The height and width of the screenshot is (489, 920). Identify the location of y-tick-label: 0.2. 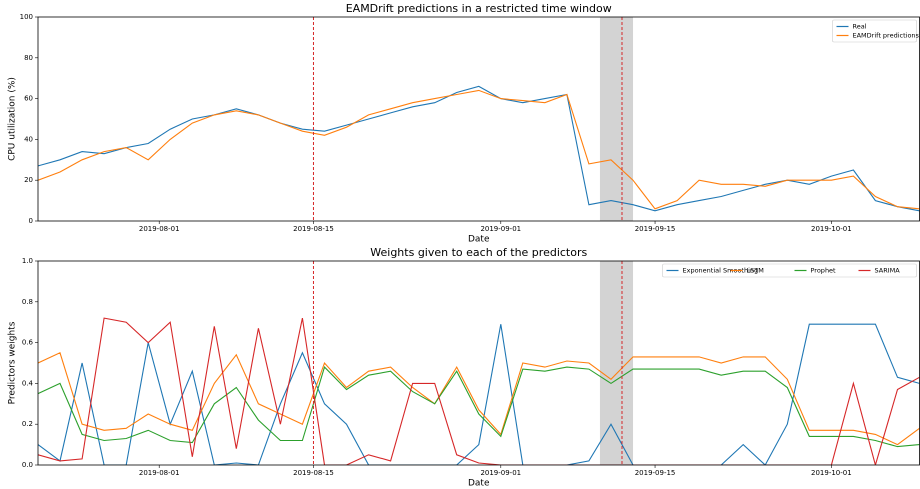
(27, 424).